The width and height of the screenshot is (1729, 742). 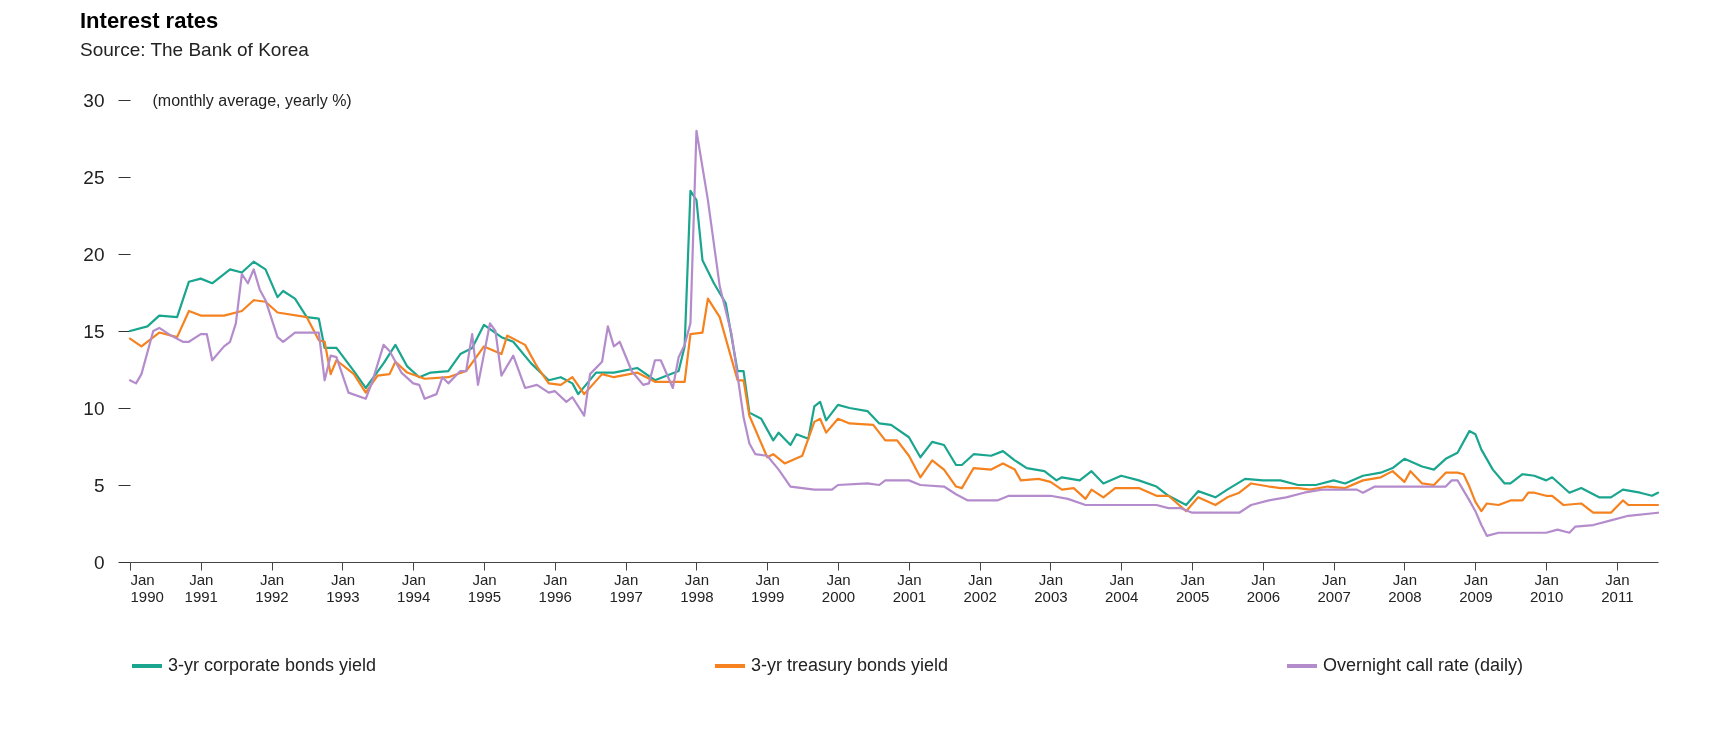 What do you see at coordinates (1263, 587) in the screenshot?
I see `x-tick-label: Jan 2006` at bounding box center [1263, 587].